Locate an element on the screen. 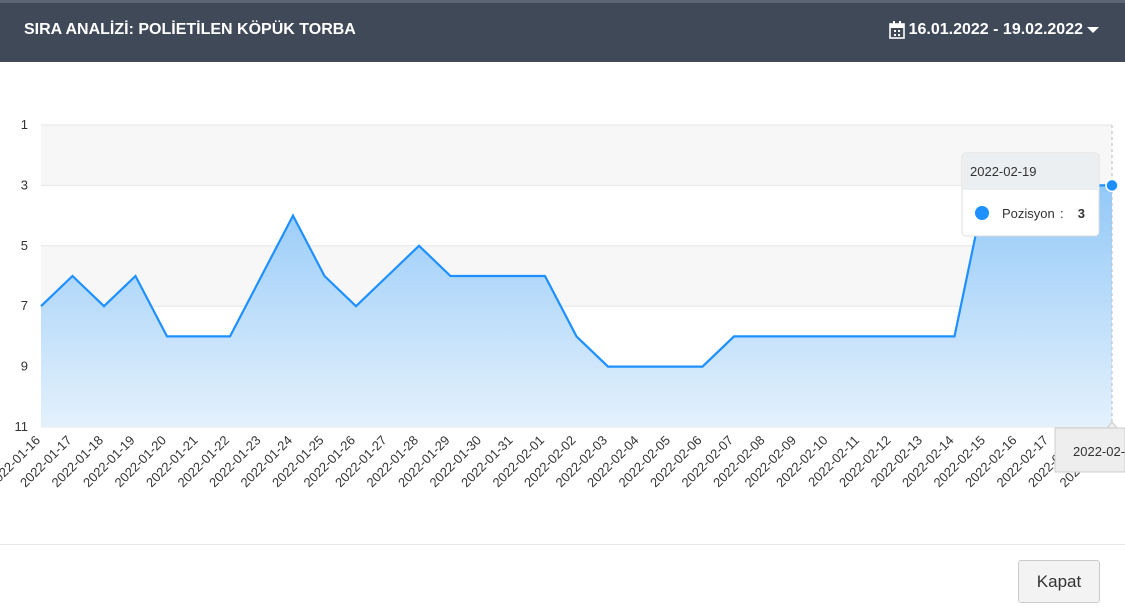  tooltip-header-bg is located at coordinates (1030, 172).